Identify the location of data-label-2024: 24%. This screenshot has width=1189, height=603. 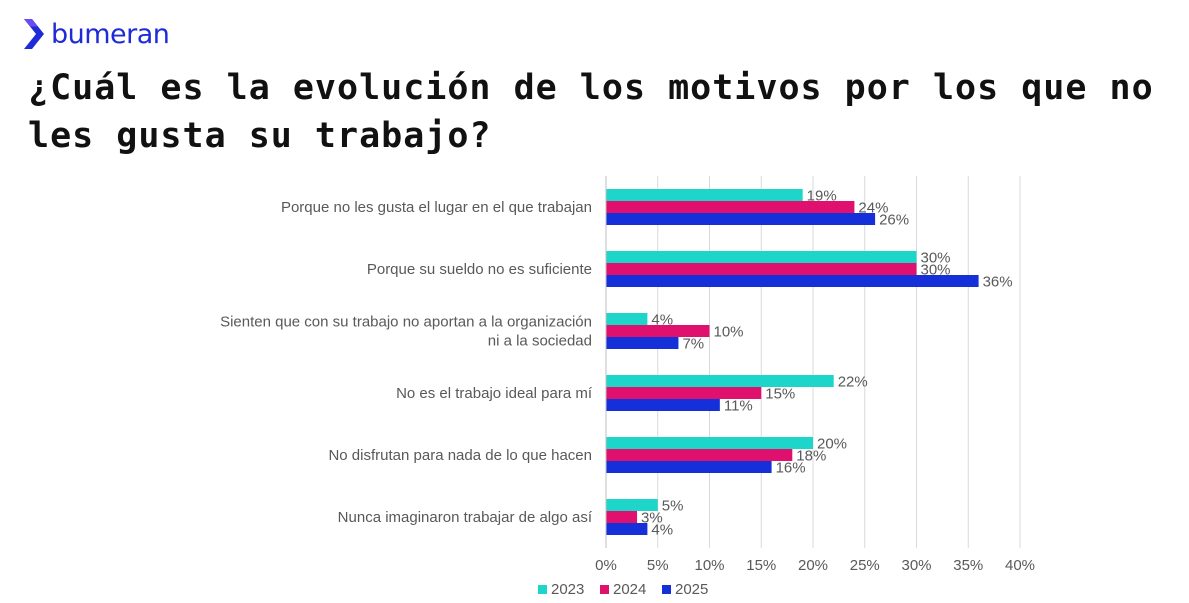
(873, 208).